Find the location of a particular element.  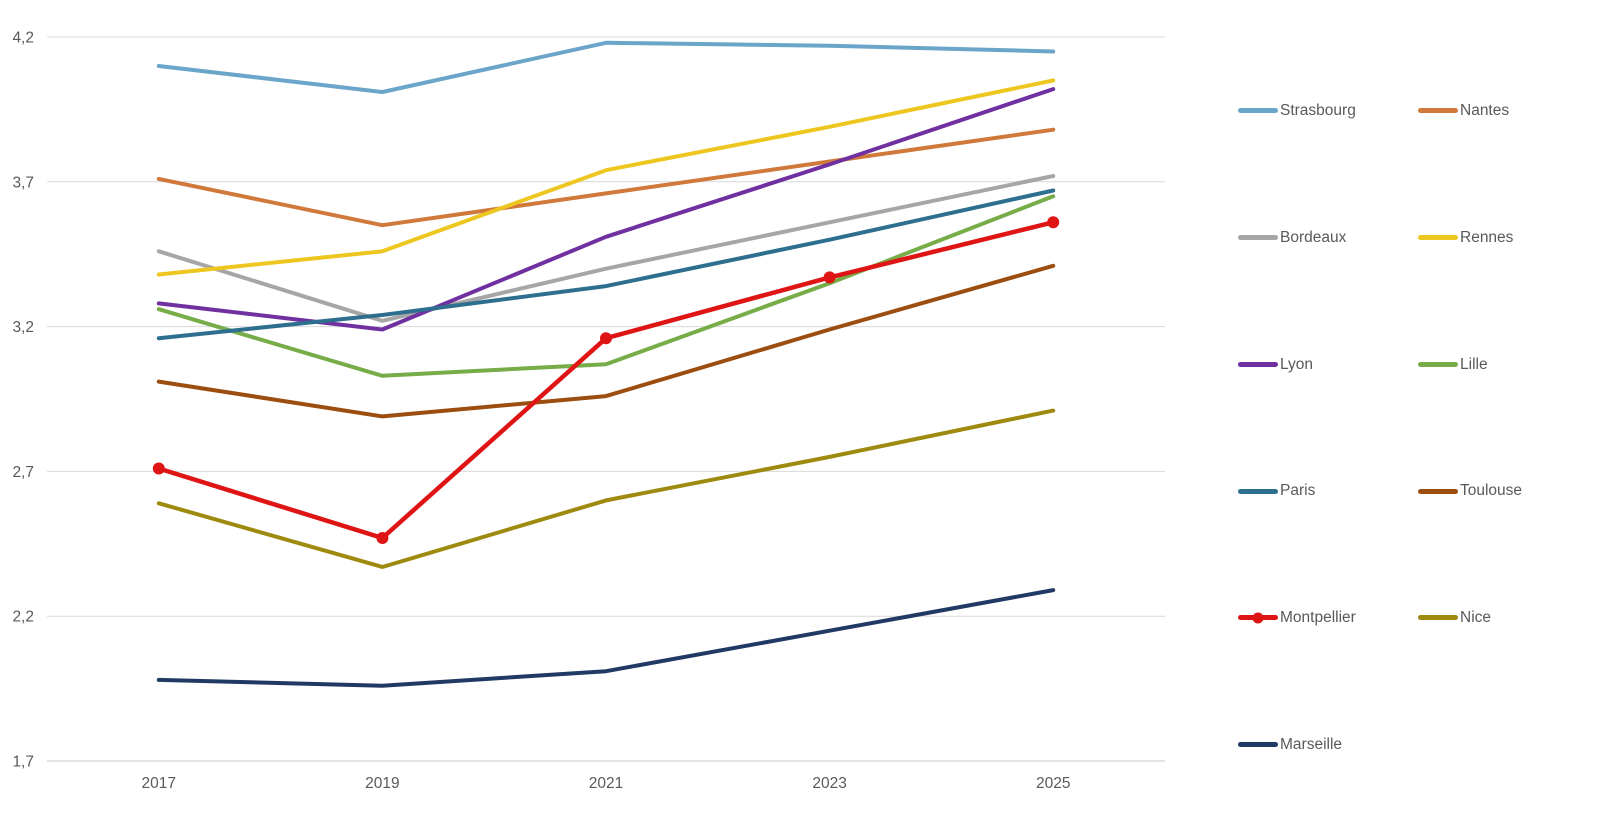

x-axis-label: 2019 is located at coordinates (382, 783).